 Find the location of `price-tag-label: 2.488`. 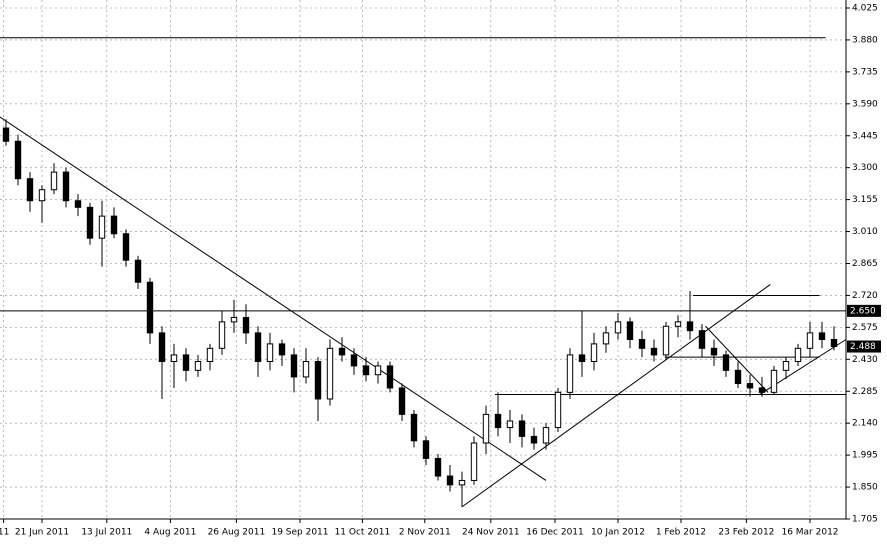

price-tag-label: 2.488 is located at coordinates (863, 347).